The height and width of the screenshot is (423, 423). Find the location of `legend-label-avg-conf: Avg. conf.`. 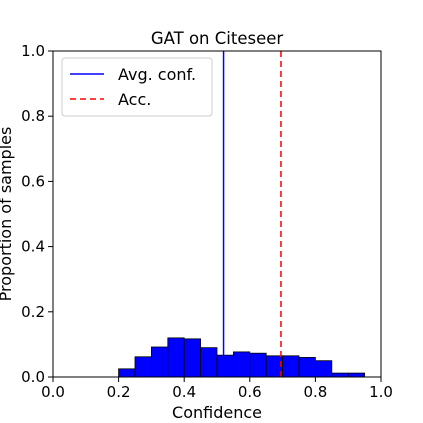

legend-label-avg-conf: Avg. conf. is located at coordinates (157, 74).